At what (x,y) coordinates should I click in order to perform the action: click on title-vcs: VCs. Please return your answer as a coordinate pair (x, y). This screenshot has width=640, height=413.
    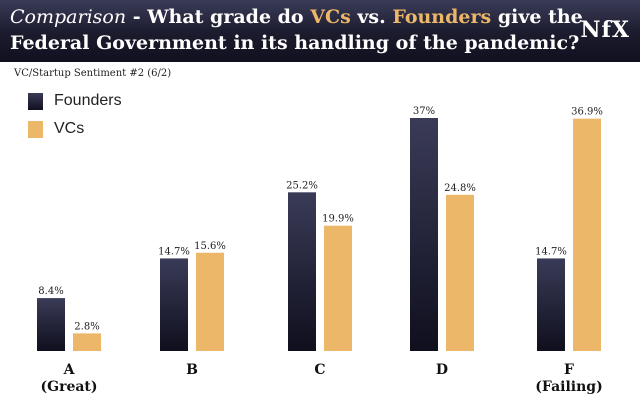
    Looking at the image, I should click on (330, 17).